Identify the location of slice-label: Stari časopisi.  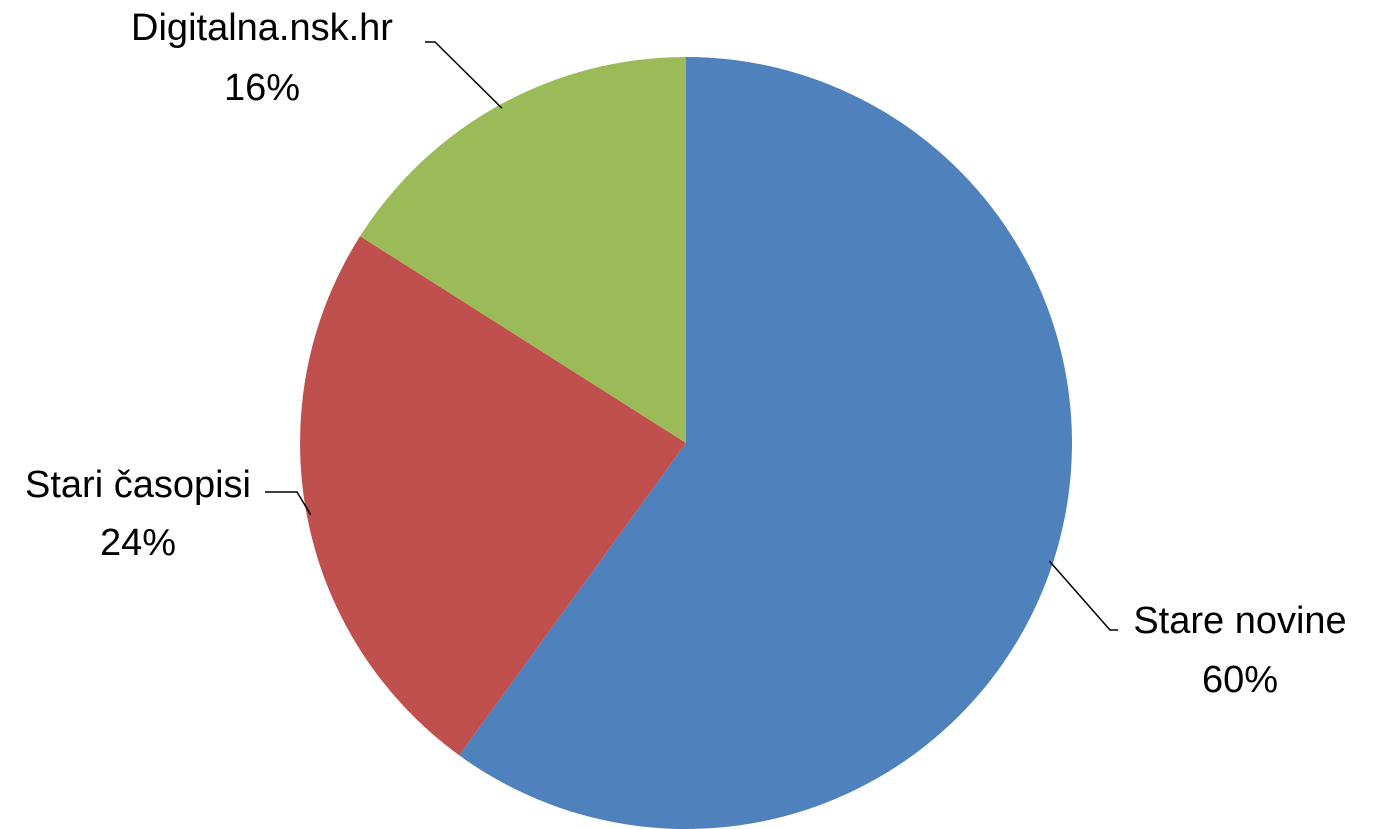
(138, 485).